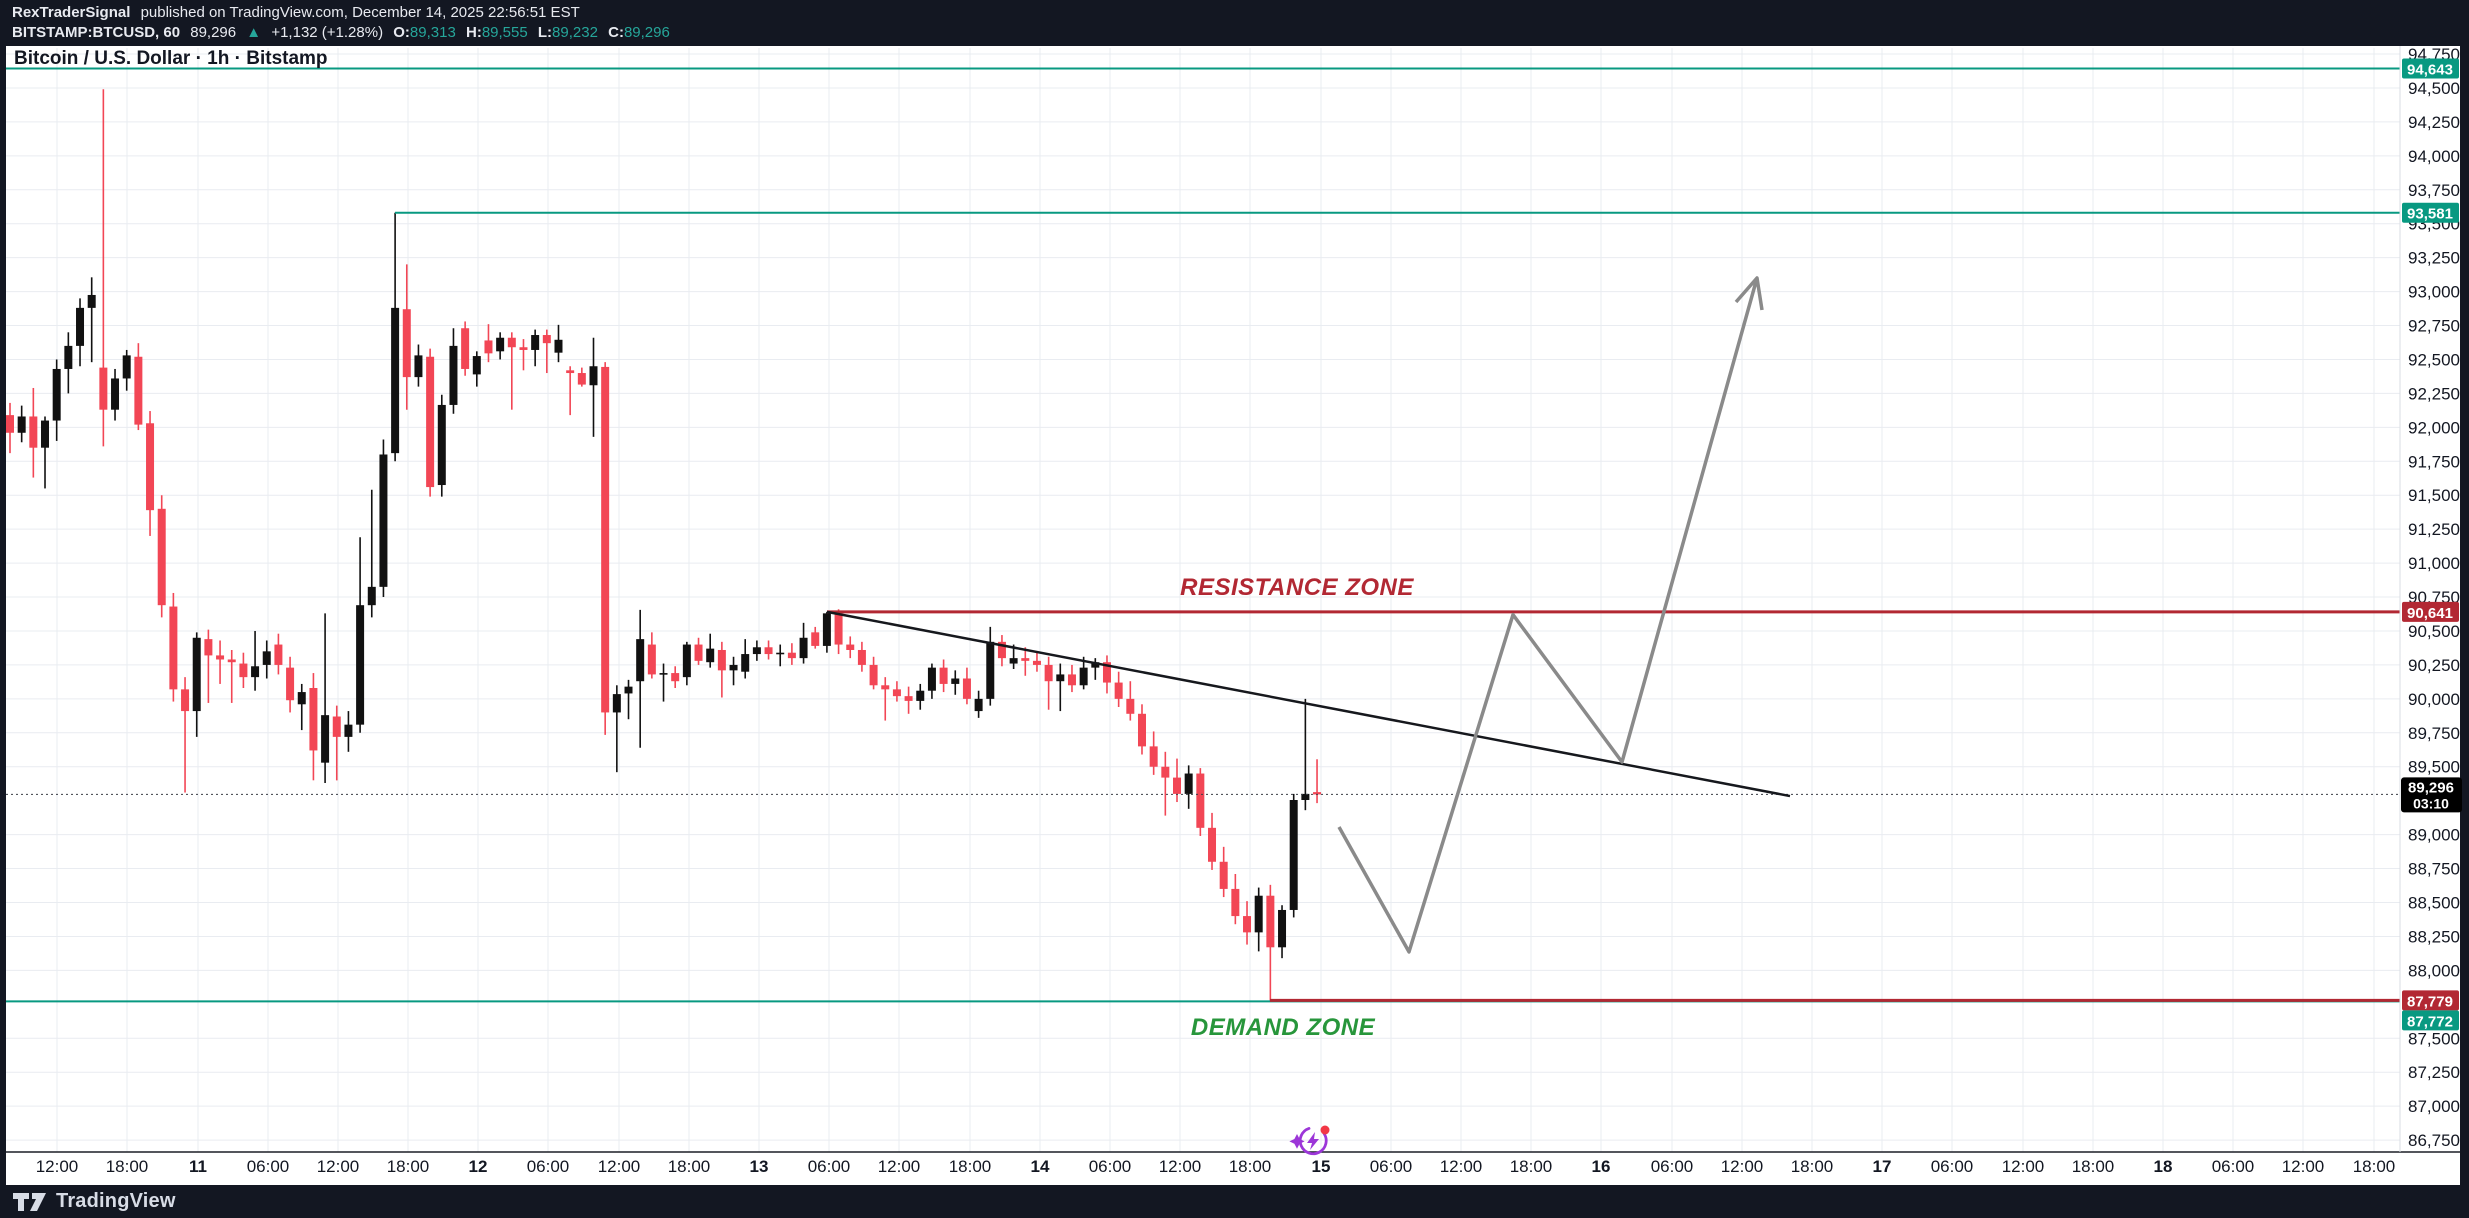  What do you see at coordinates (2434, 665) in the screenshot?
I see `price-tick-label: 90,250` at bounding box center [2434, 665].